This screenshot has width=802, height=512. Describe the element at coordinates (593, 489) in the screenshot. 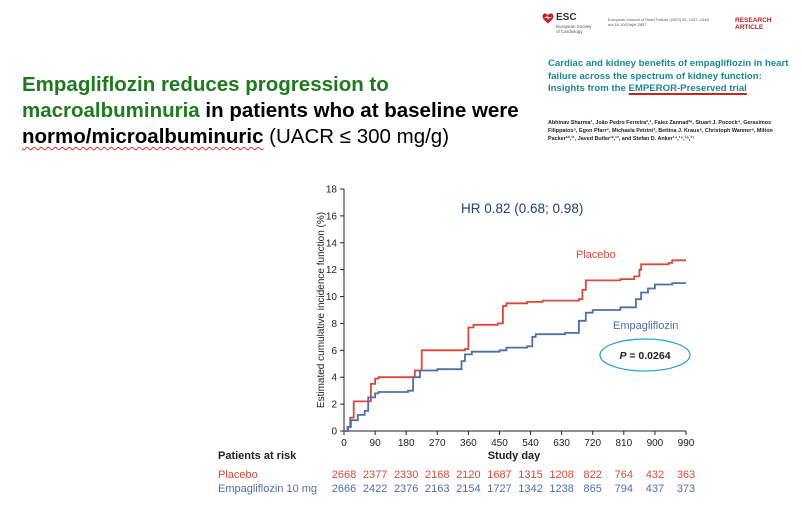

I see `risk-value-empagliflozin-720: 865` at that location.